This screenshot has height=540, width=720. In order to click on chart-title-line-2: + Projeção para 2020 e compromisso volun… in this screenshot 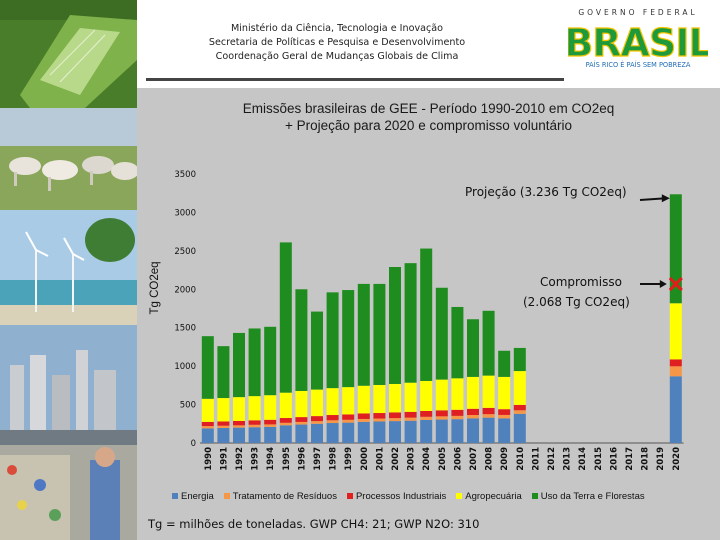, I will do `click(428, 125)`.